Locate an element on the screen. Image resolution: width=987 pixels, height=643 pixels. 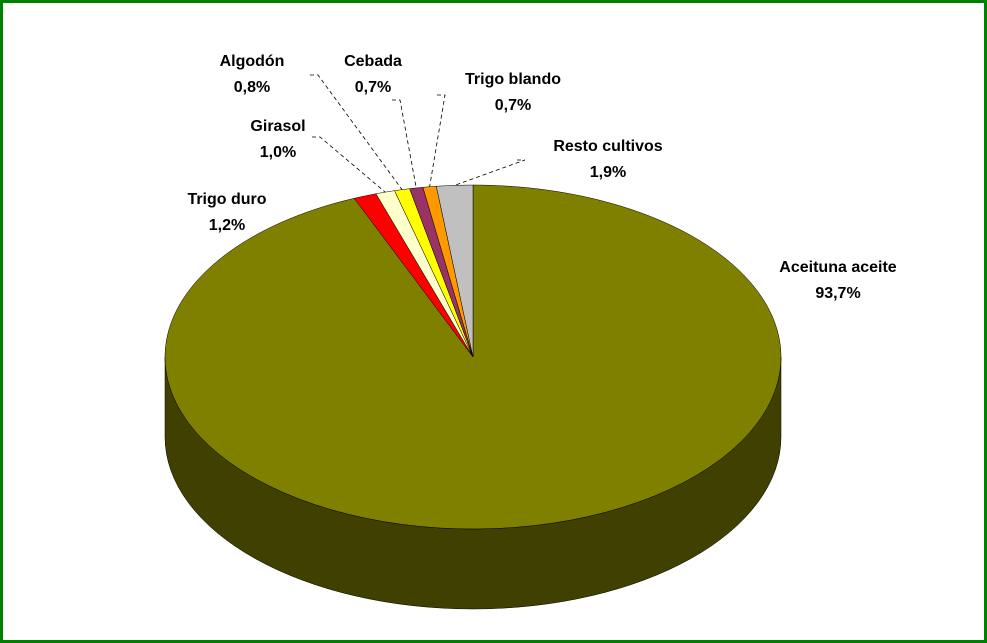
slice-label: Girasol is located at coordinates (277, 126).